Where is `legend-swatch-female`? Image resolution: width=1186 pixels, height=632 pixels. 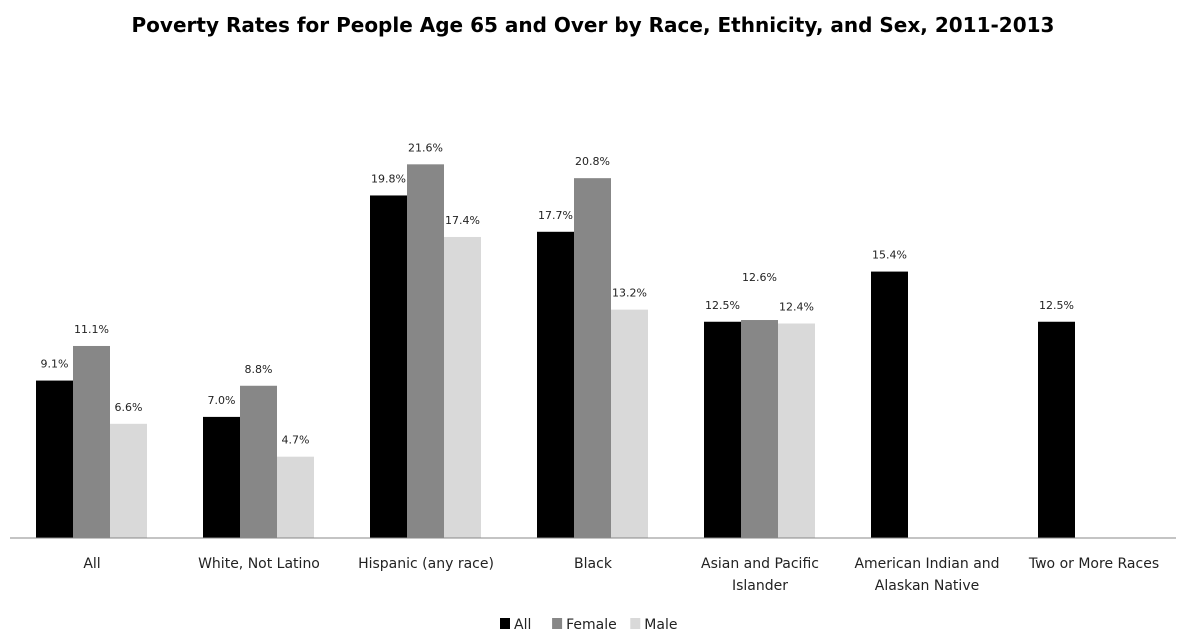
legend-swatch-female is located at coordinates (557, 623).